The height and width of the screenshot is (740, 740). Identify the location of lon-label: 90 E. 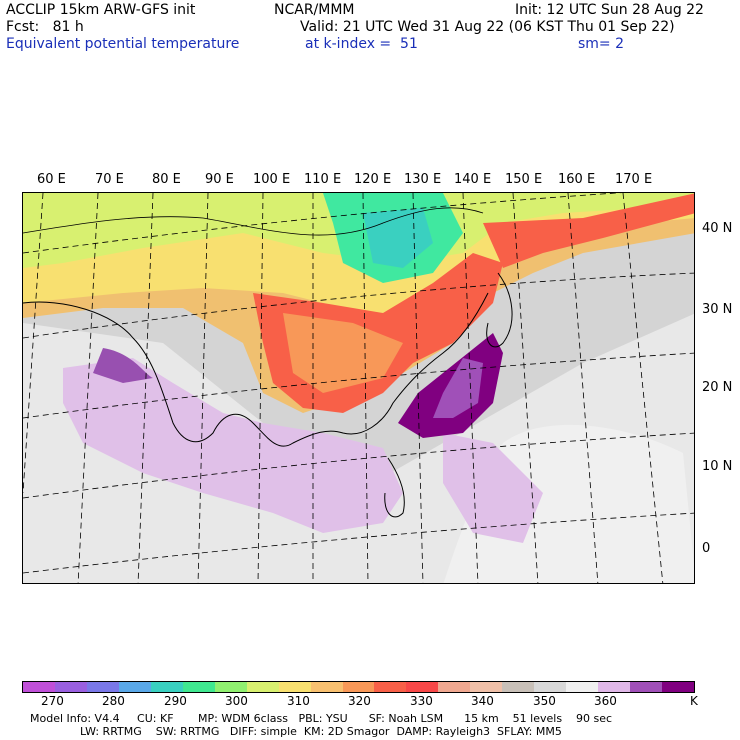
(219, 179).